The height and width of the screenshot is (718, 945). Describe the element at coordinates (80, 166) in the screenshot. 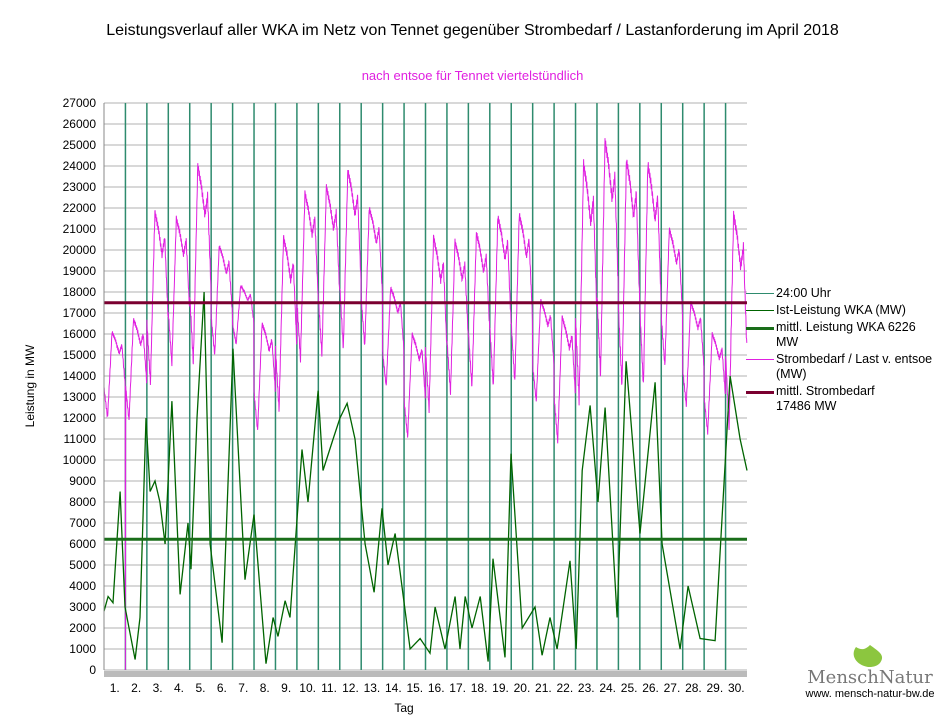

I see `y-tick-label: 24000` at that location.